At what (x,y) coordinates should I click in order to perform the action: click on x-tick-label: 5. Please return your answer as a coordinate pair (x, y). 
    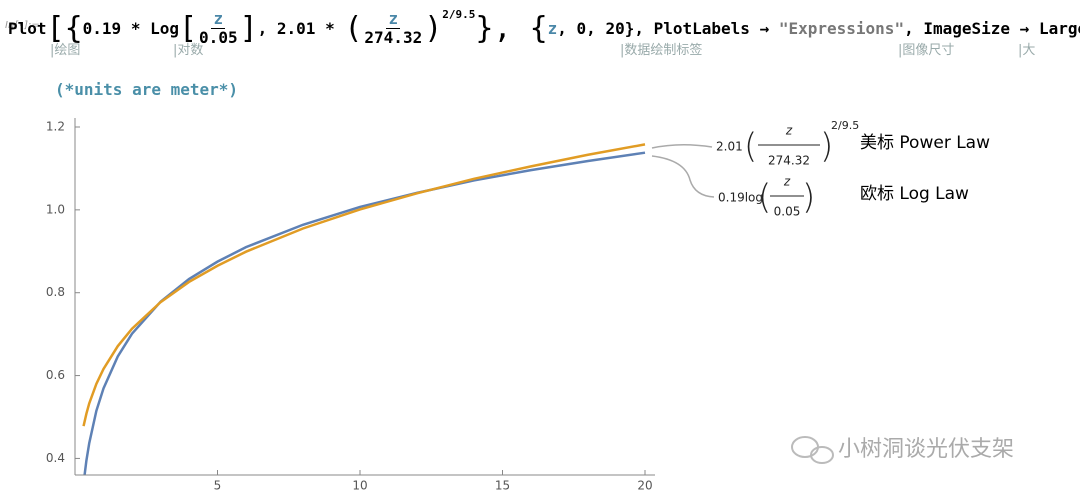
    Looking at the image, I should click on (218, 486).